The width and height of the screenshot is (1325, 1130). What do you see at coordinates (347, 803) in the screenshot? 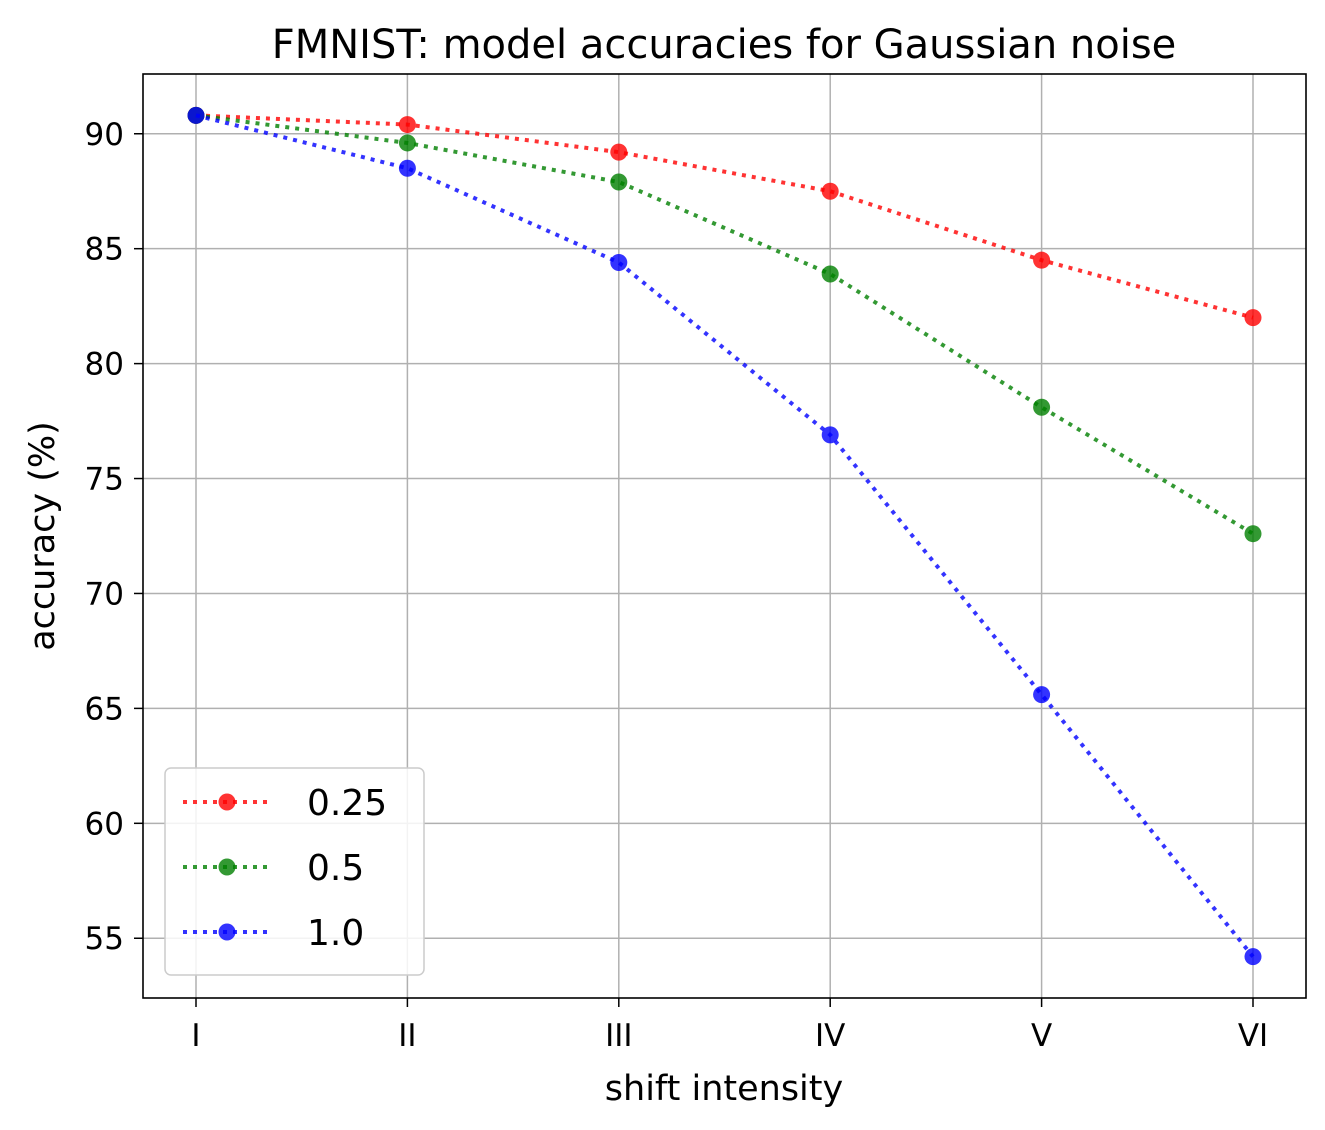
I see `legend-label: 0.25` at bounding box center [347, 803].